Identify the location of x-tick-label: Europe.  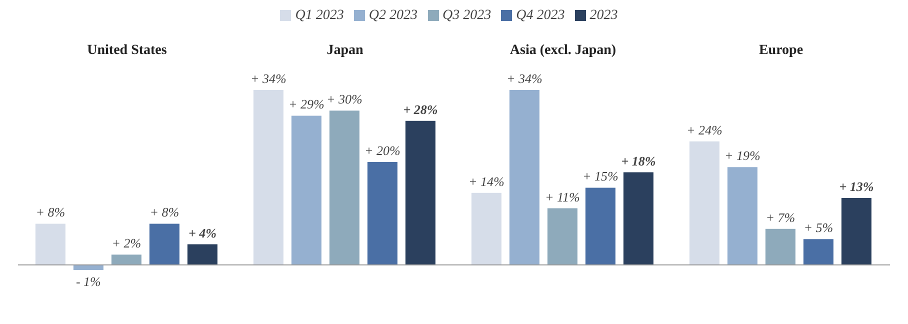
(781, 50).